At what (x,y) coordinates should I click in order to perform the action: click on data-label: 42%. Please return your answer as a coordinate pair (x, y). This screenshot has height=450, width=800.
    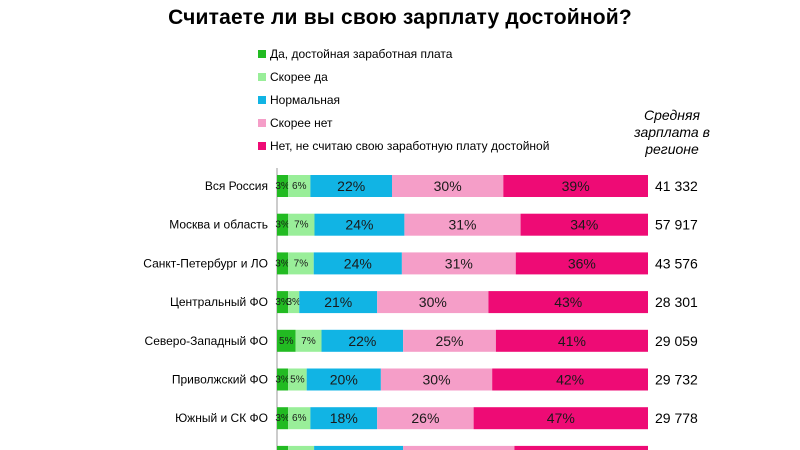
    Looking at the image, I should click on (570, 380).